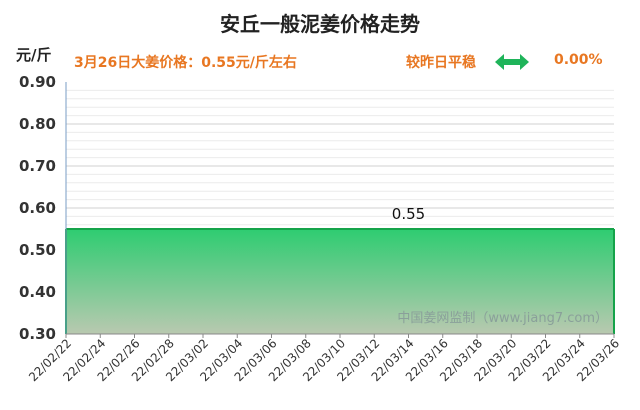 The image size is (640, 410). What do you see at coordinates (512, 62) in the screenshot?
I see `double-arrow-icon` at bounding box center [512, 62].